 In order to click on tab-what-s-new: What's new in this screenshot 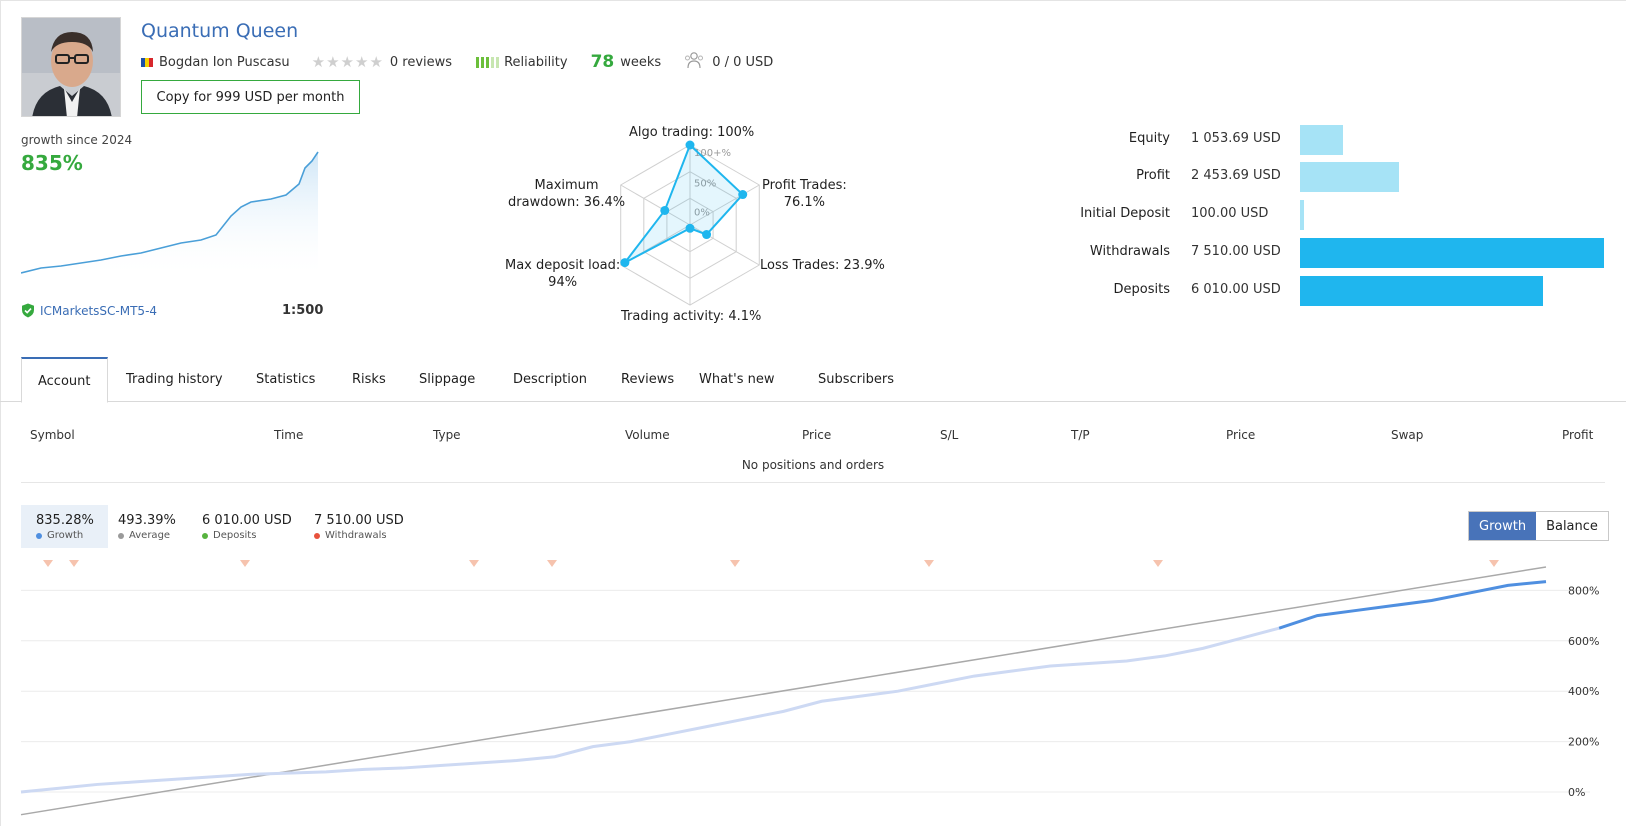, I will do `click(737, 379)`.